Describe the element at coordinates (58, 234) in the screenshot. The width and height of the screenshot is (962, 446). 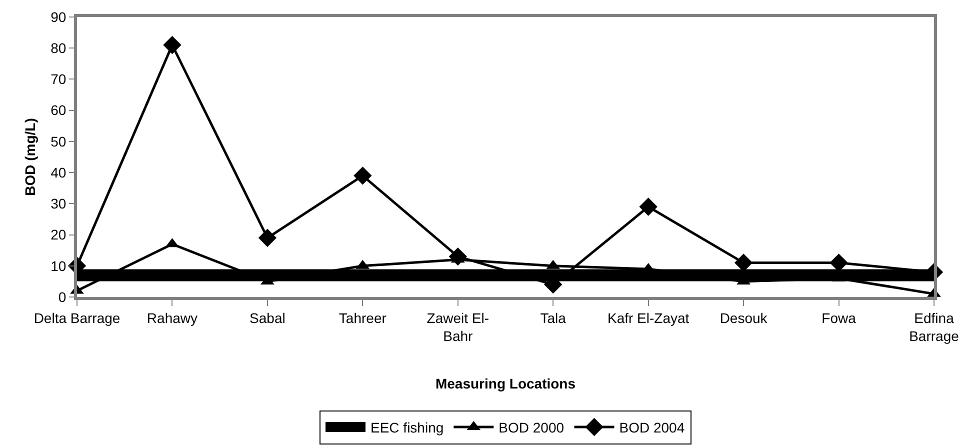
I see `y-tick-label: 20` at that location.